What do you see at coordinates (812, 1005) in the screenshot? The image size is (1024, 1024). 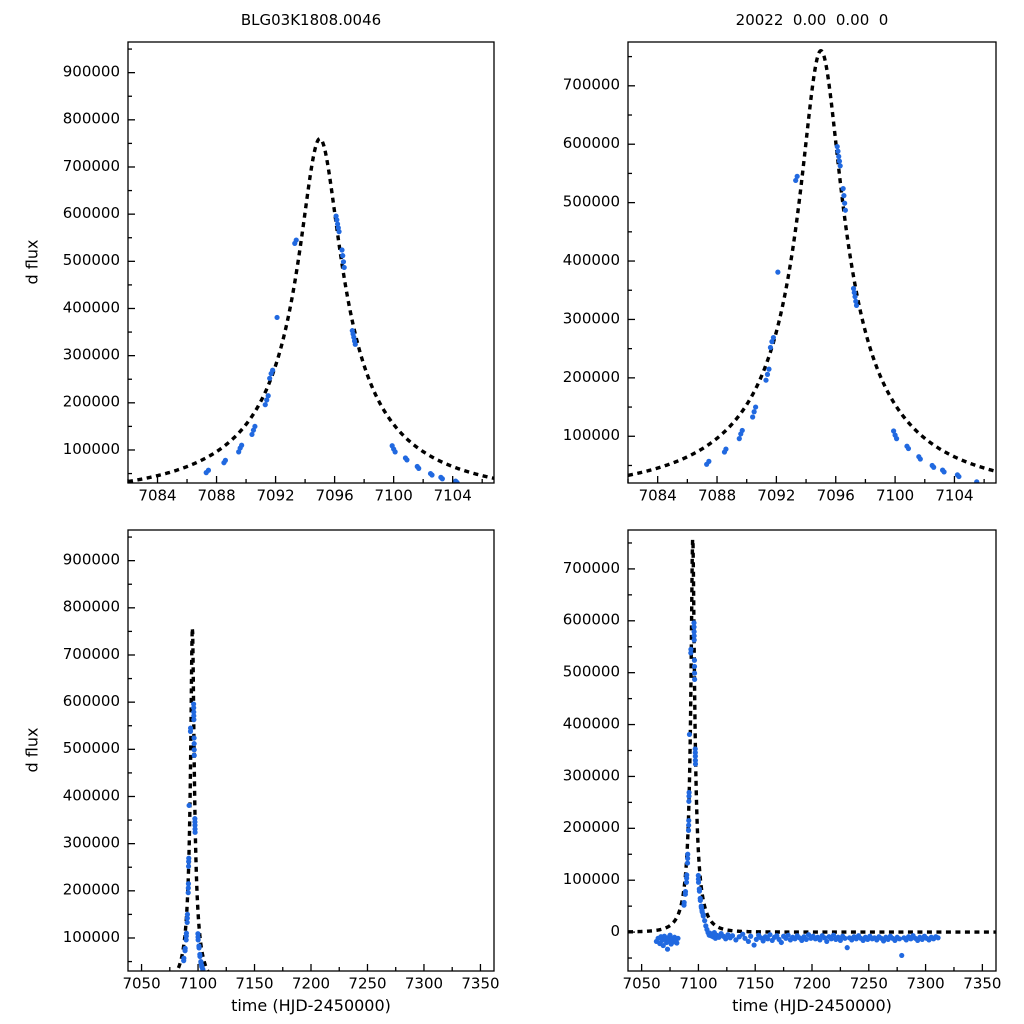 I see `x-axis-label-right: time (HJD-2450000)` at bounding box center [812, 1005].